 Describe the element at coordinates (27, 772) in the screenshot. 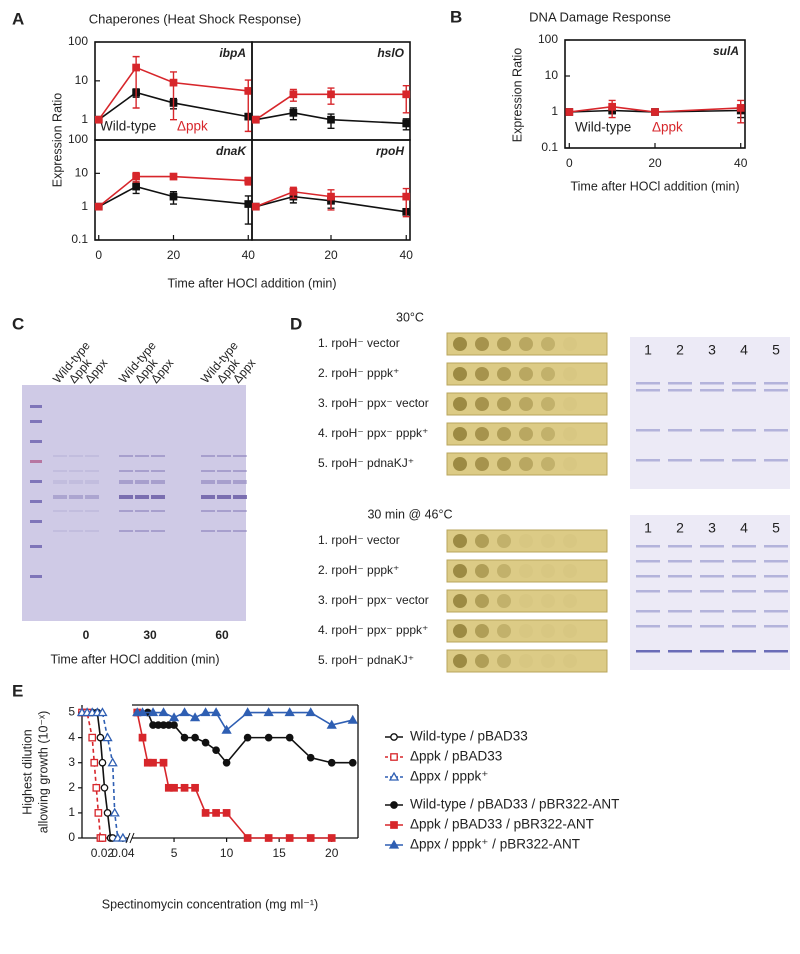

I see `y-axis-label: Highest dilution` at that location.